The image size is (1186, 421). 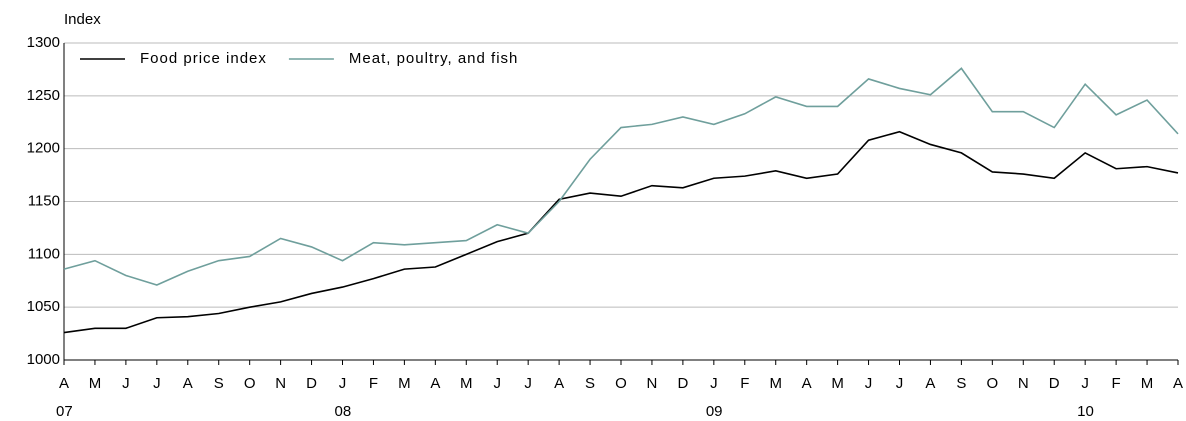 I want to click on year-label: 07, so click(x=64, y=411).